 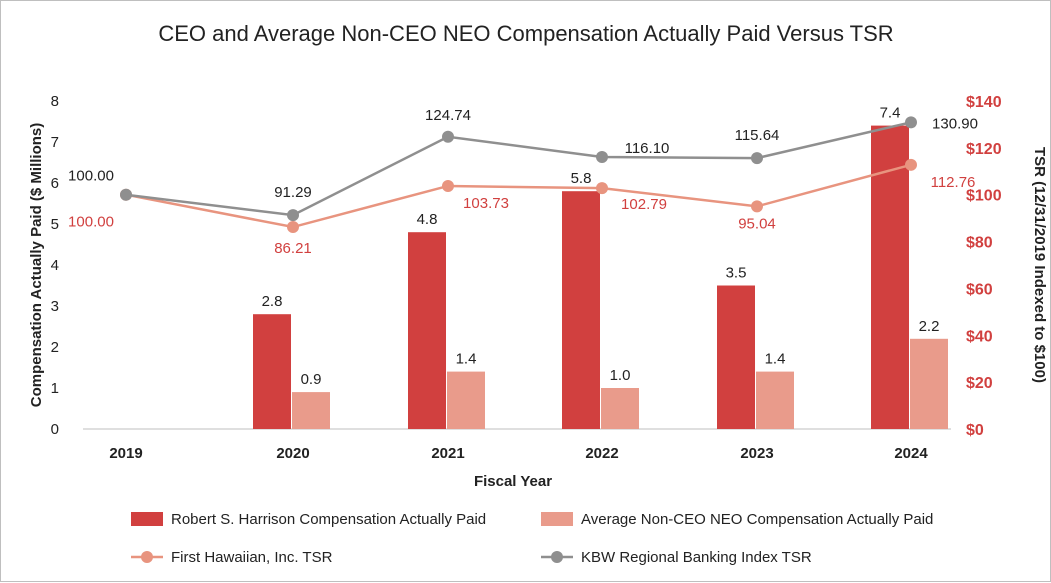 What do you see at coordinates (518, 453) in the screenshot?
I see `x-axis: 2019 2020 2021 2022 2023 2024` at bounding box center [518, 453].